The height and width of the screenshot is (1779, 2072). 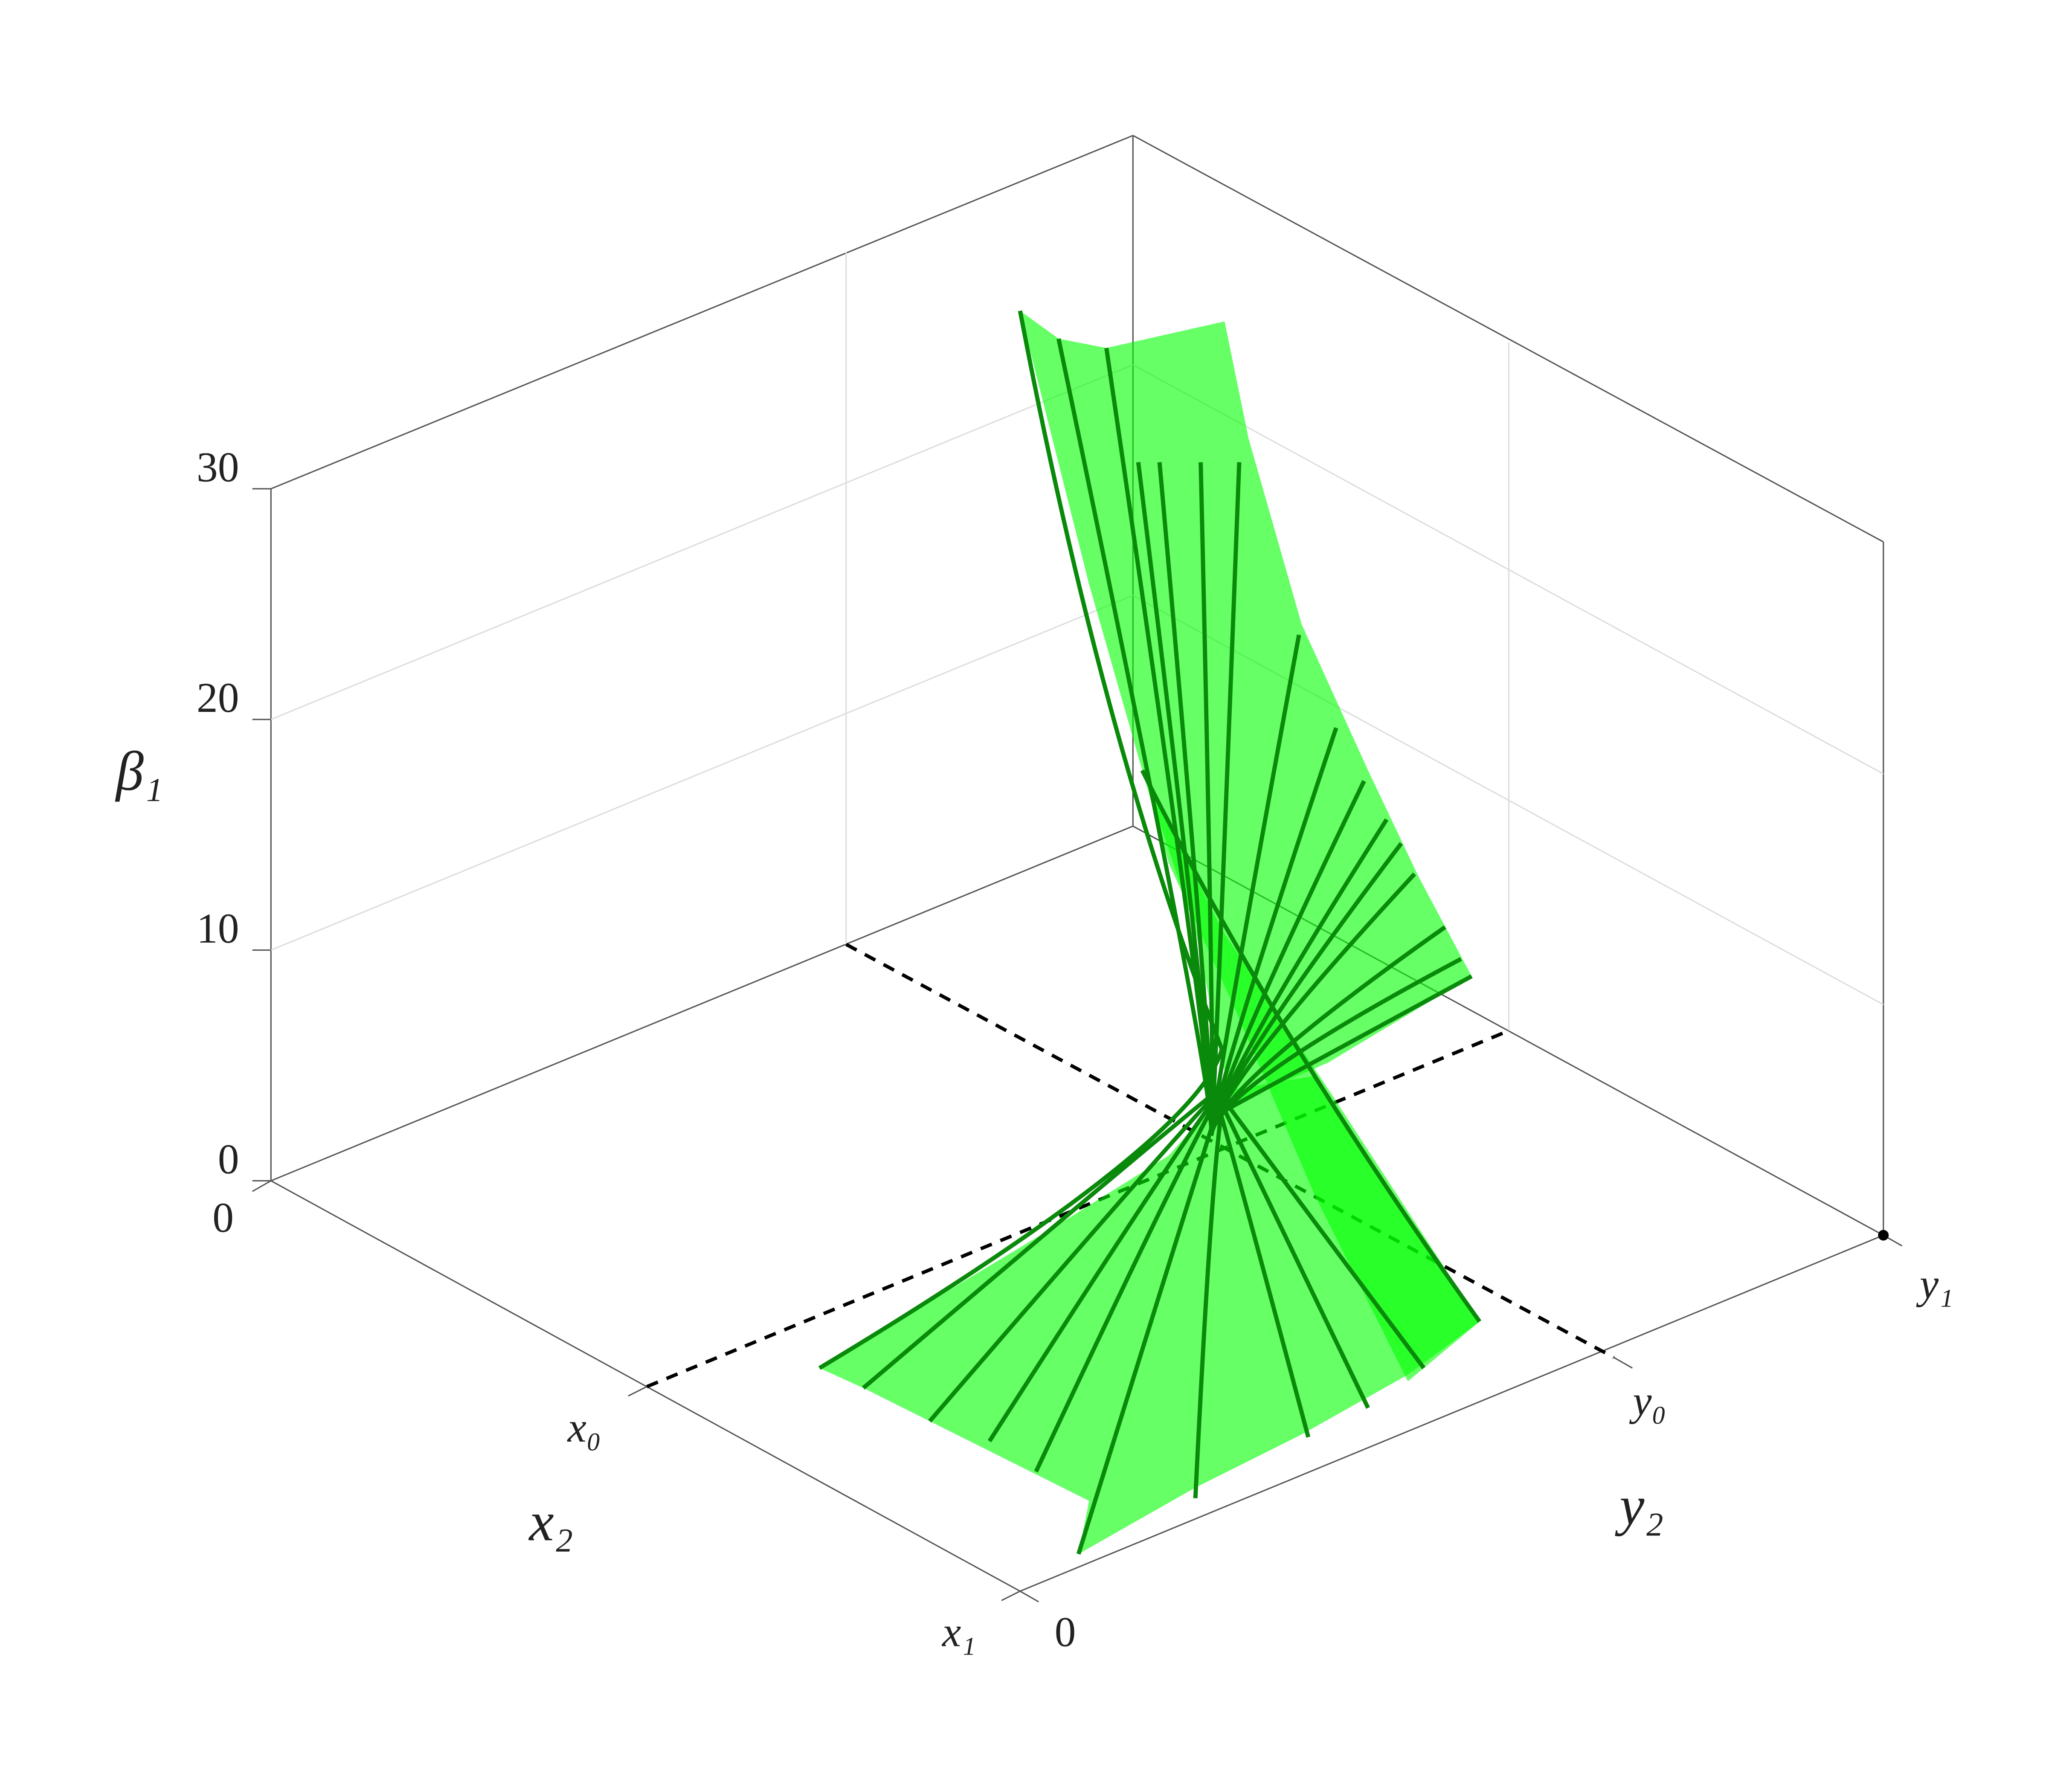 I want to click on y-tick-label: 0, so click(x=1065, y=1631).